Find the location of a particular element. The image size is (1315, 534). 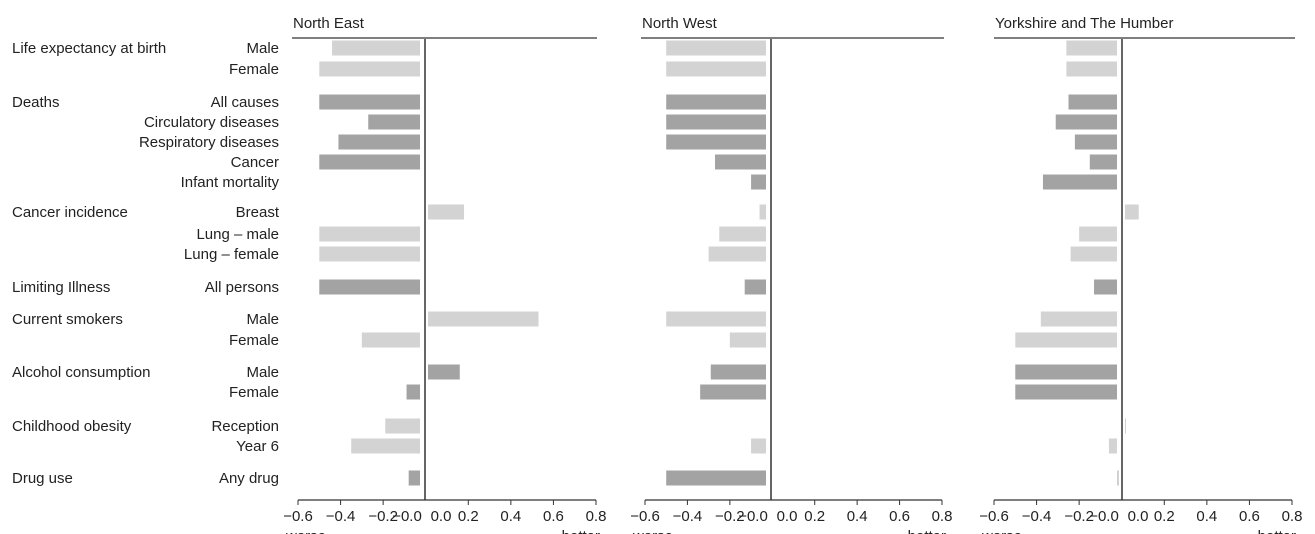

row-item-label: Breast is located at coordinates (258, 212).